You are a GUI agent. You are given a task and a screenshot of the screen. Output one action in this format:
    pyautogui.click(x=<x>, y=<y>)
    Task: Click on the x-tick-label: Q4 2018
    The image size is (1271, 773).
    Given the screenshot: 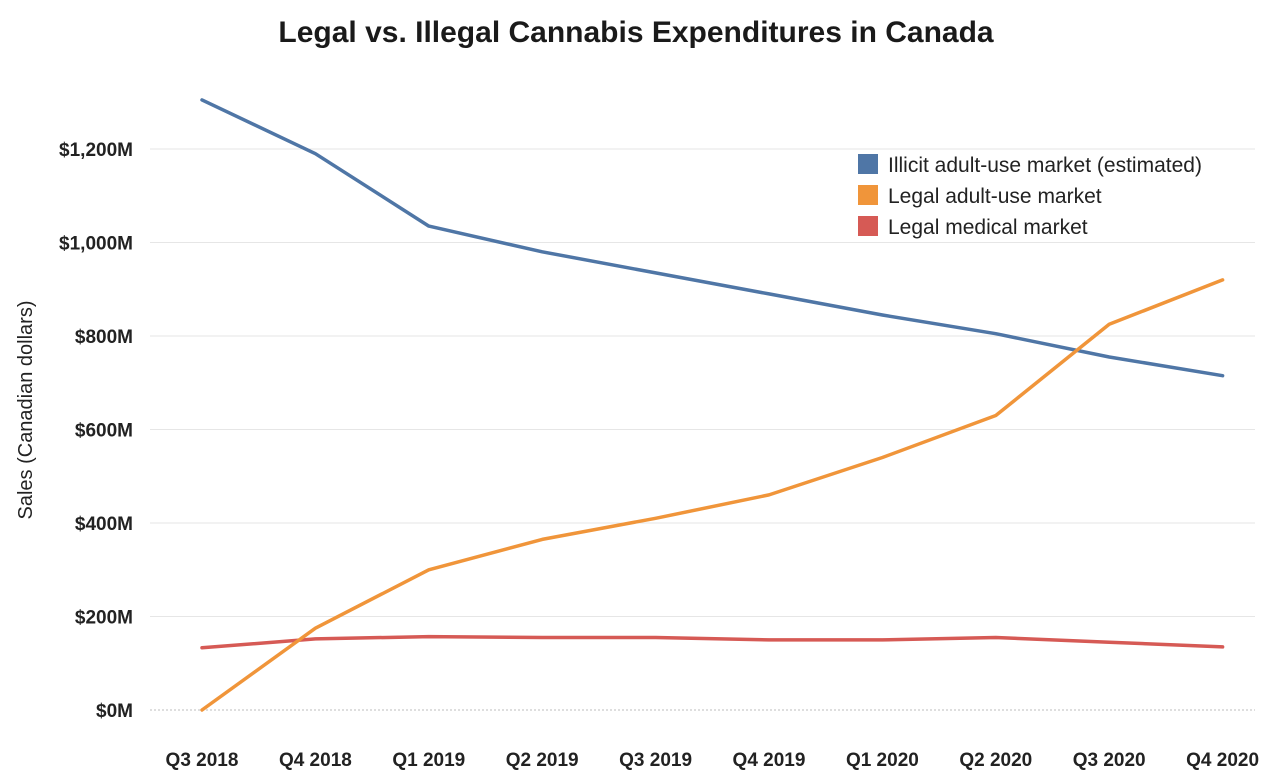 What is the action you would take?
    pyautogui.click(x=315, y=760)
    